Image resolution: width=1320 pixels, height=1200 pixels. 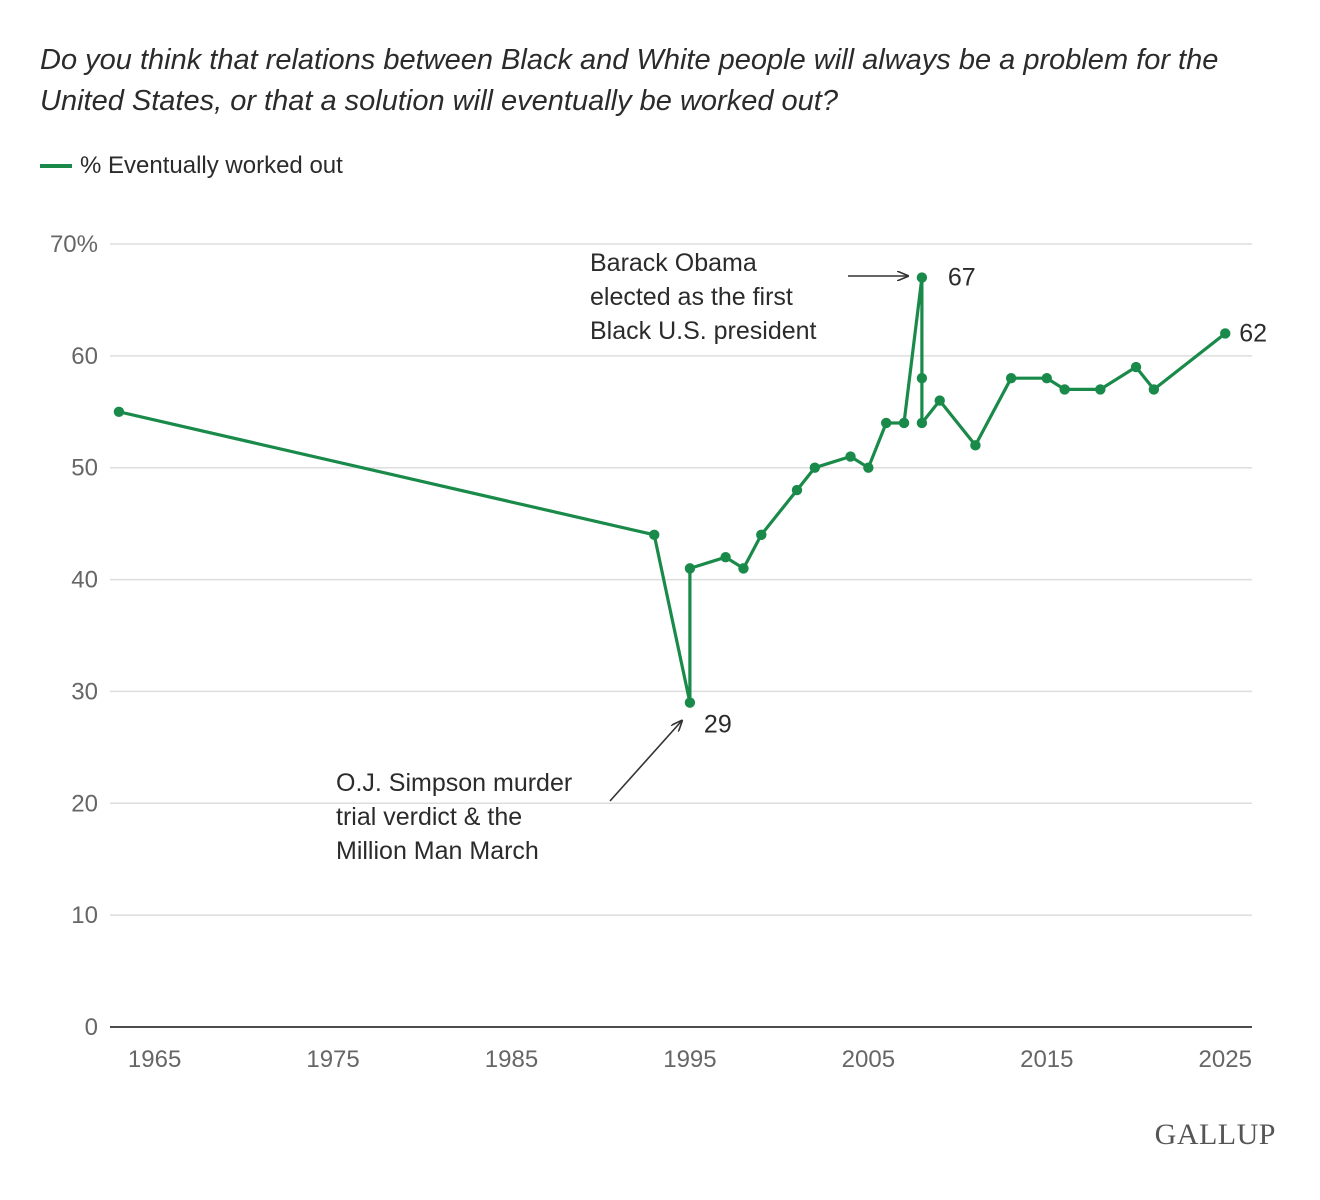 I want to click on annotation-text: Barack Obama, so click(x=673, y=263).